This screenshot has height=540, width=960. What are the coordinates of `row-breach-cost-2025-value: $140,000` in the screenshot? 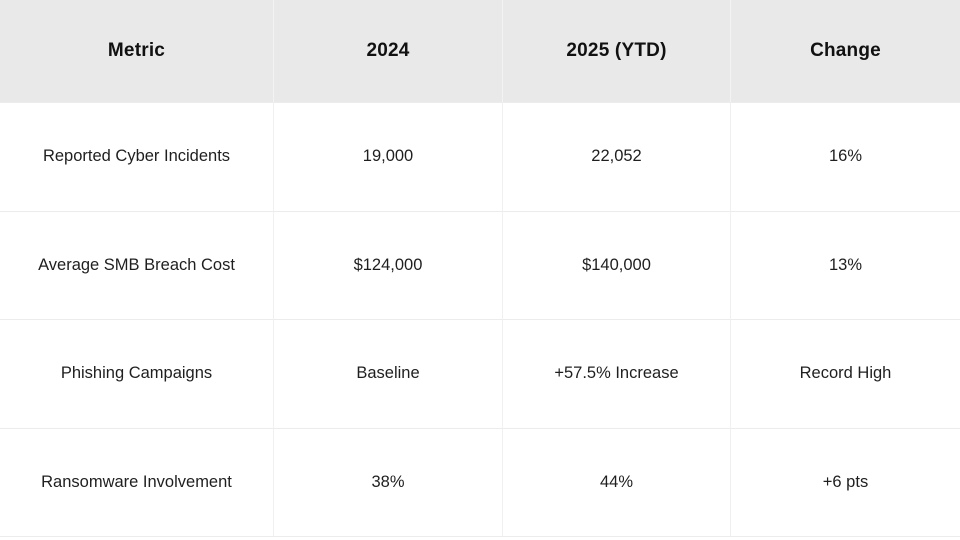 It's located at (617, 265).